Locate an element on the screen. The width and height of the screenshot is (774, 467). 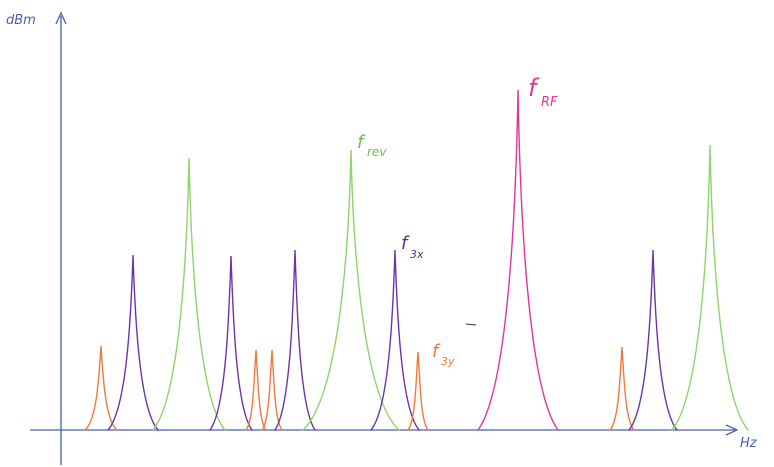
y-axis-label: dBm is located at coordinates (21, 20).